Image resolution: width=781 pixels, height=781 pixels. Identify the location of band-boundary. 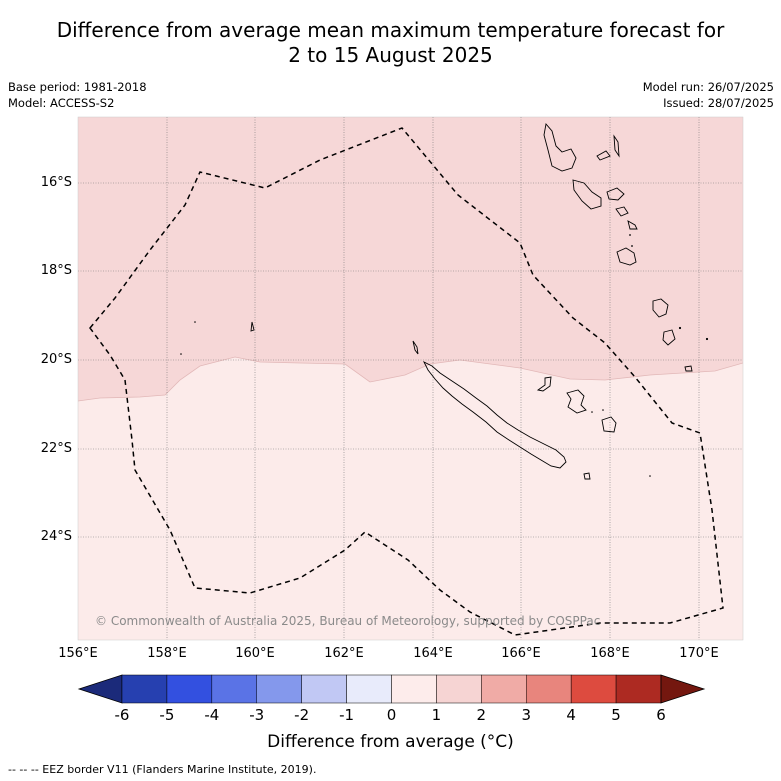
(410, 379).